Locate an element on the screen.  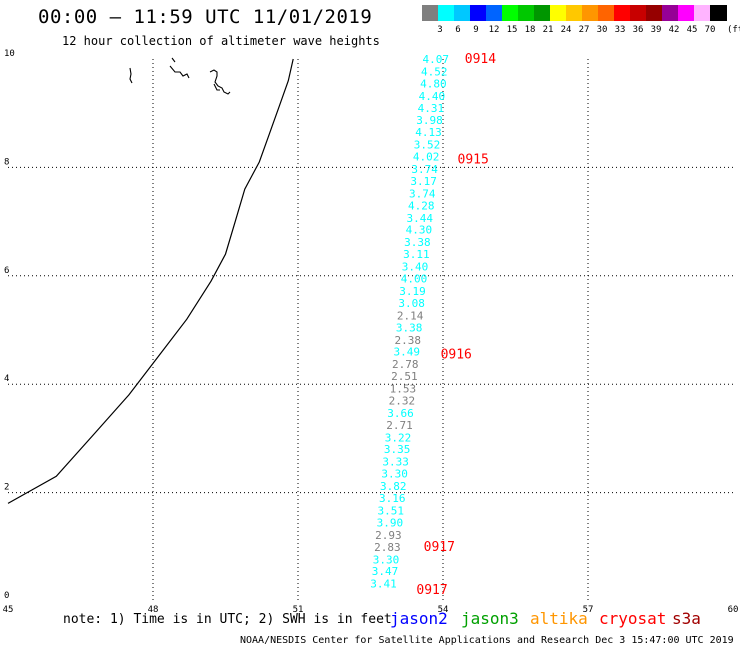
track-time-label: 0915 is located at coordinates (473, 159).